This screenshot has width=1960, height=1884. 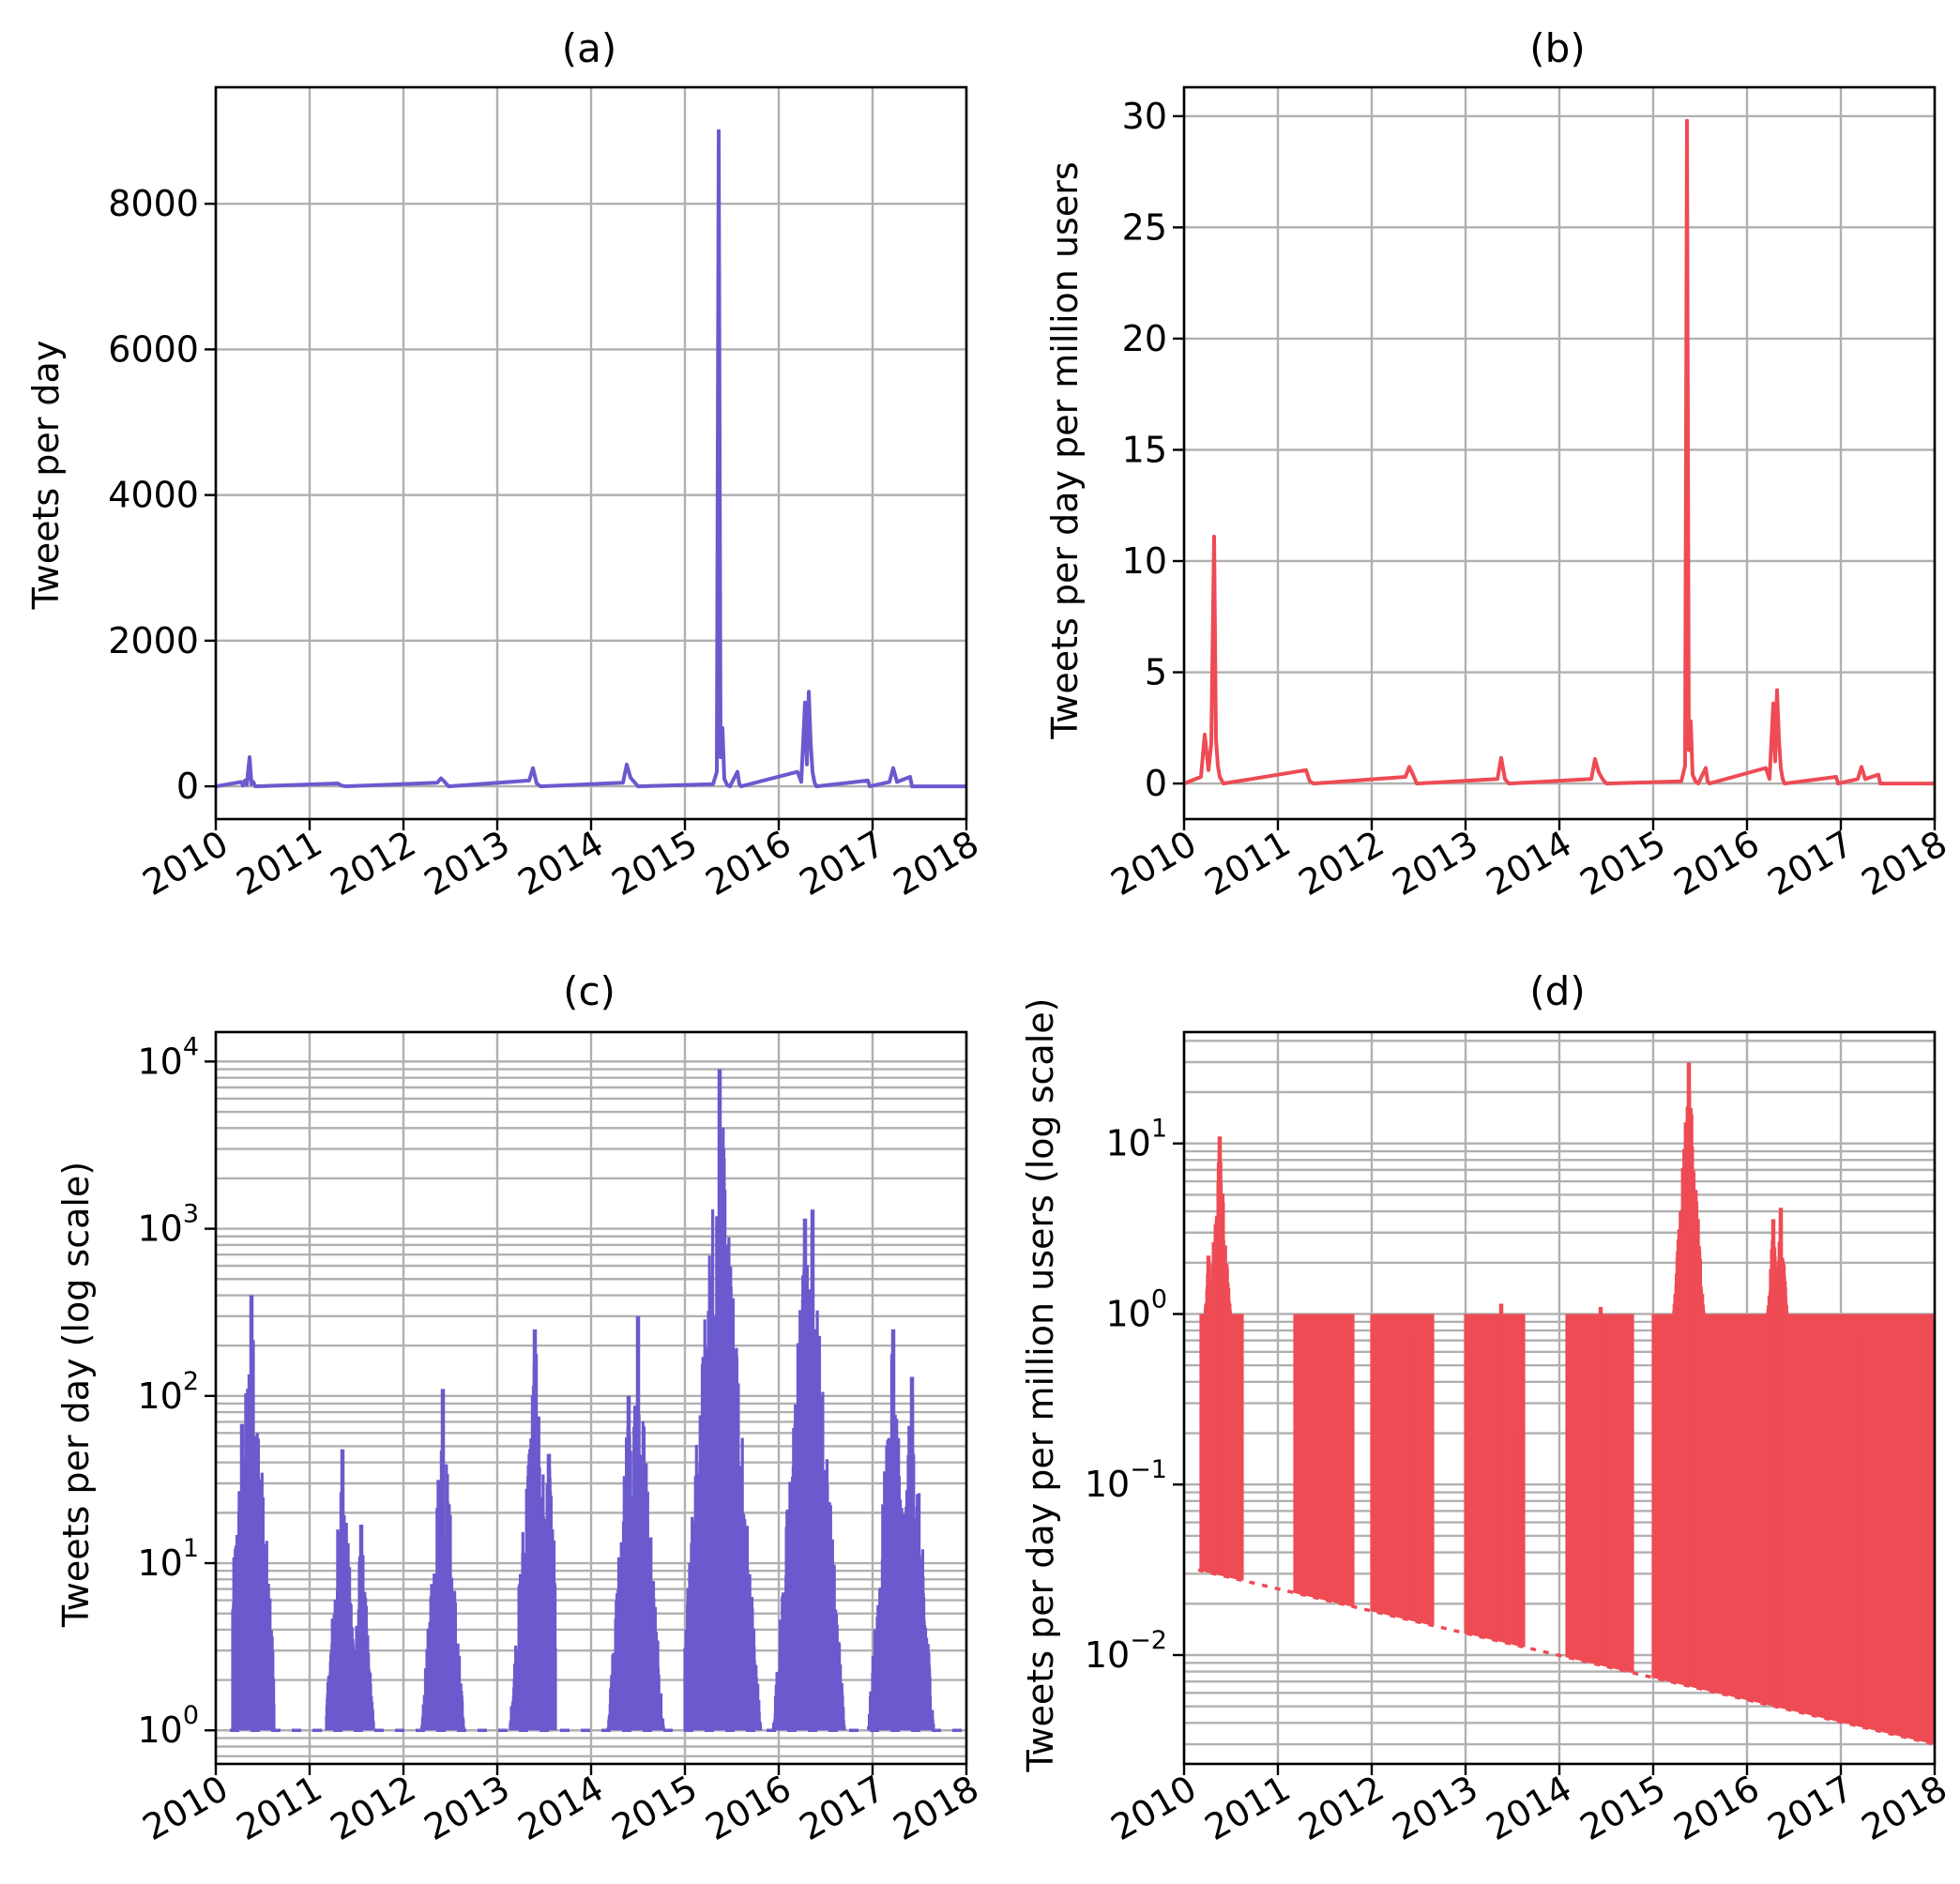 I want to click on y-tick-label: 2000, so click(x=153, y=640).